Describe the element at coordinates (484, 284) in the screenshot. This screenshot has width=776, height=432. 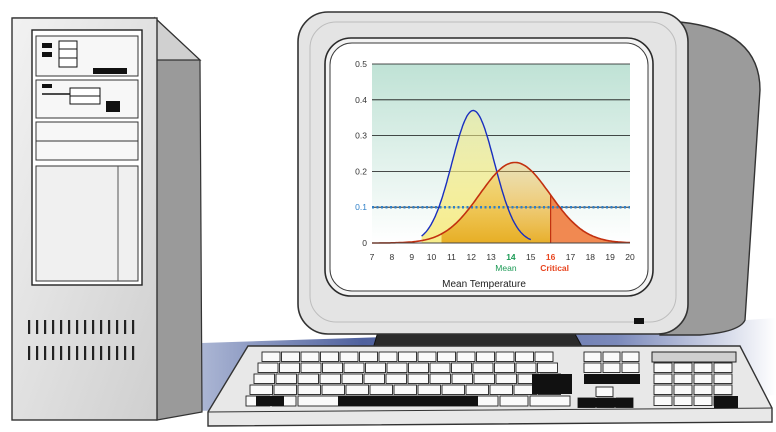
I see `x-axis-label: Mean Temperature` at that location.